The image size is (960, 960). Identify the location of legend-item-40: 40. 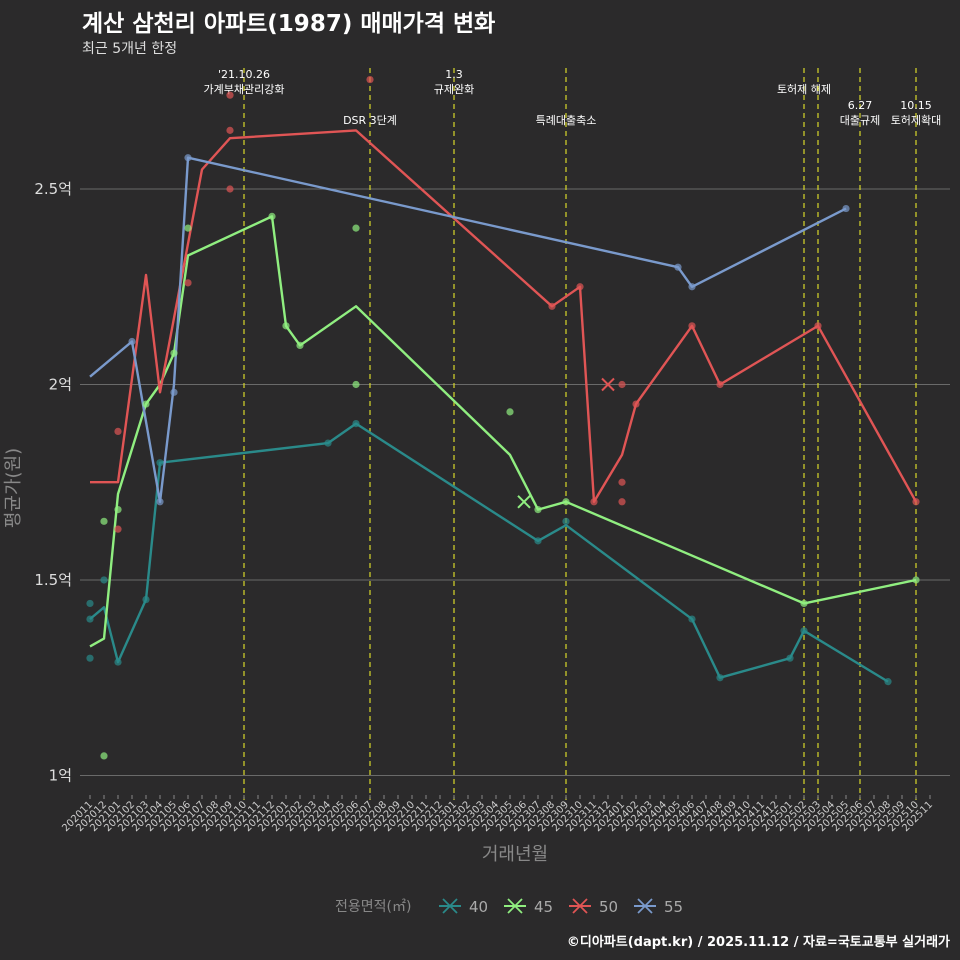
(463, 907).